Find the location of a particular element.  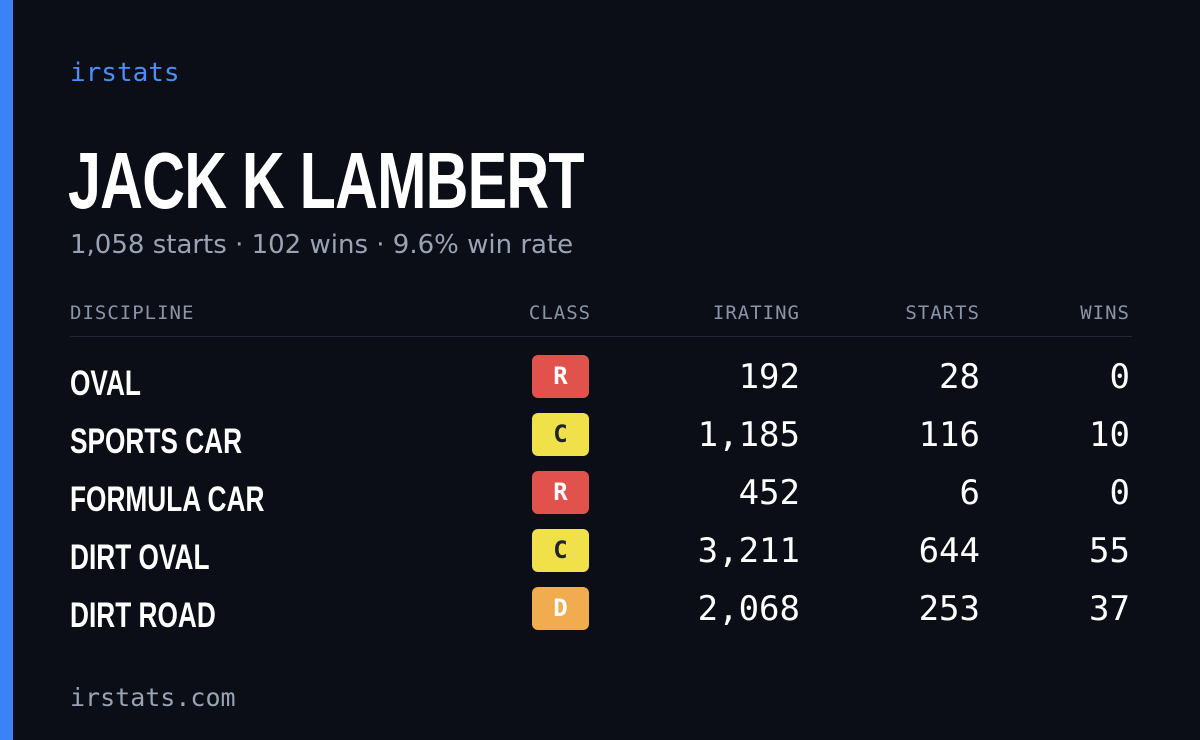

brand-logo-text: irstats is located at coordinates (125, 73).